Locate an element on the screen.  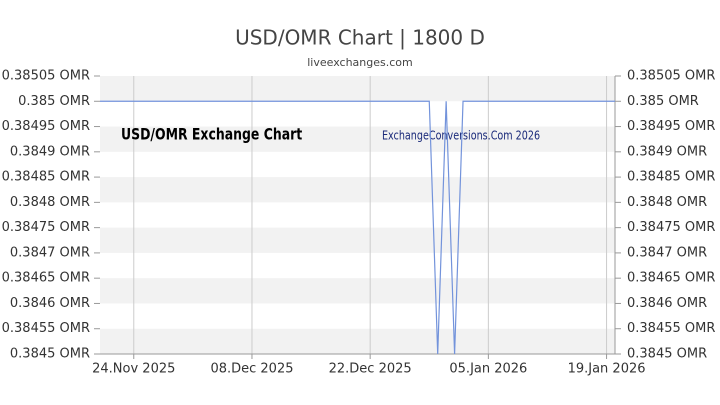
y-tick-label: 0.3845 OMR is located at coordinates (50, 354).